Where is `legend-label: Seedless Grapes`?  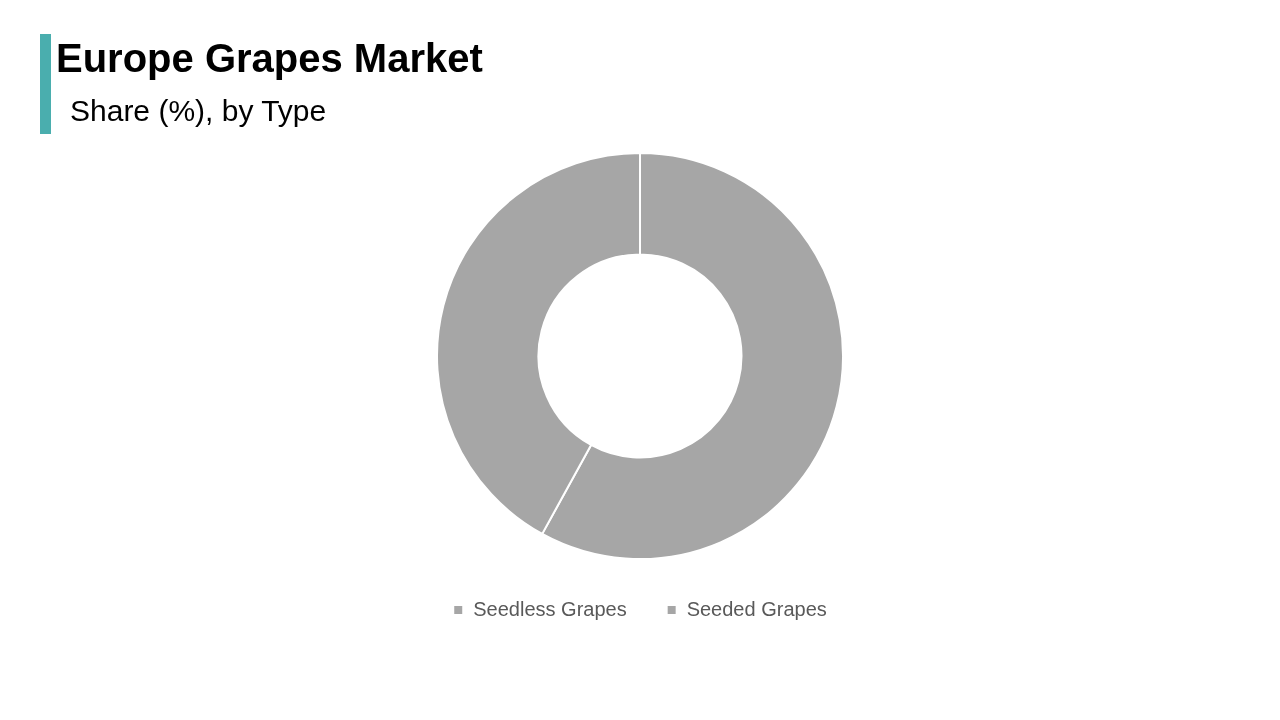
legend-label: Seedless Grapes is located at coordinates (550, 608).